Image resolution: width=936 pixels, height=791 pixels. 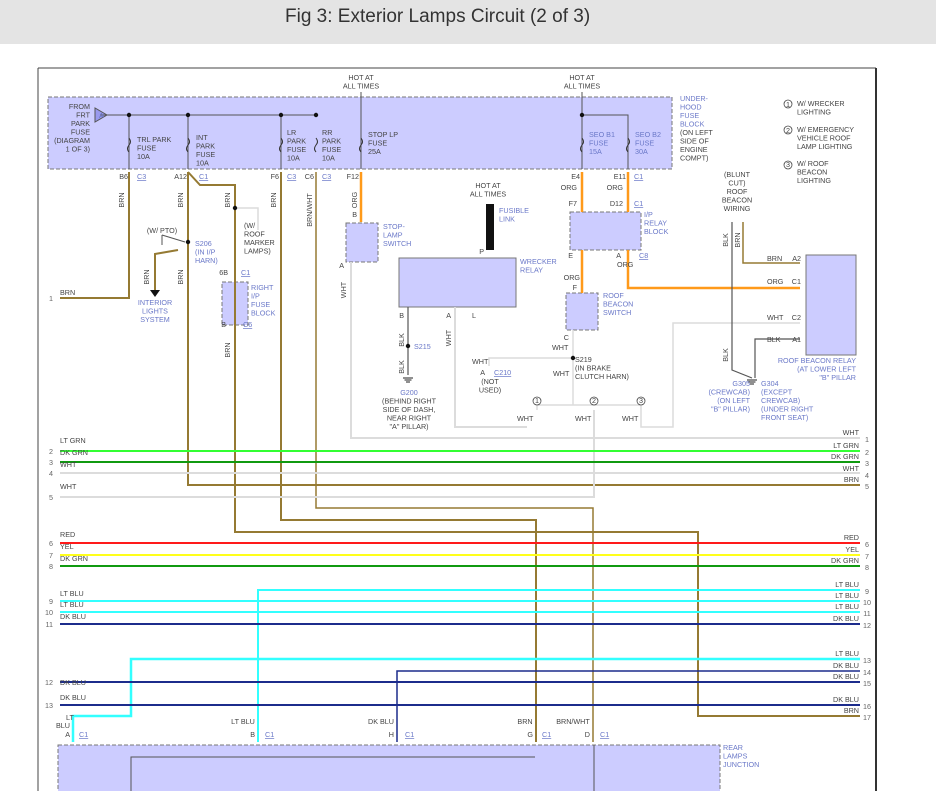 I want to click on diagram-label: 12, so click(x=49, y=682).